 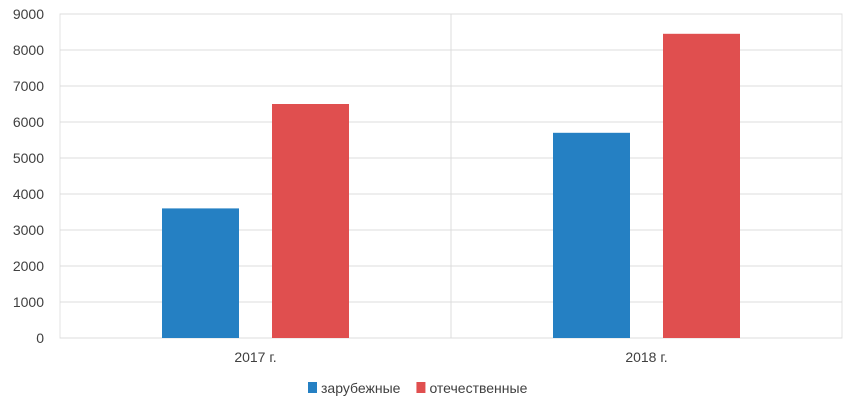 I want to click on legend-label: зарубежные, so click(x=361, y=388).